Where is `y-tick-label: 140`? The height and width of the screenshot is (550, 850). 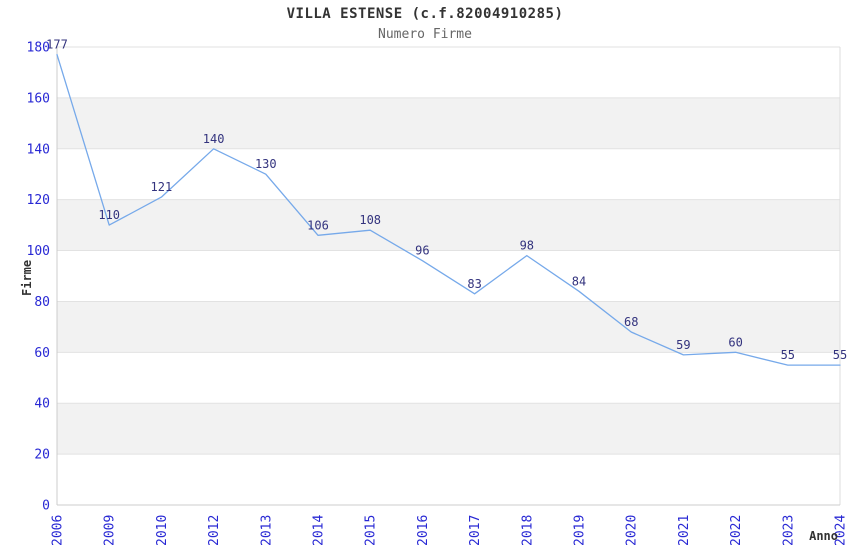
y-tick-label: 140 is located at coordinates (38, 149).